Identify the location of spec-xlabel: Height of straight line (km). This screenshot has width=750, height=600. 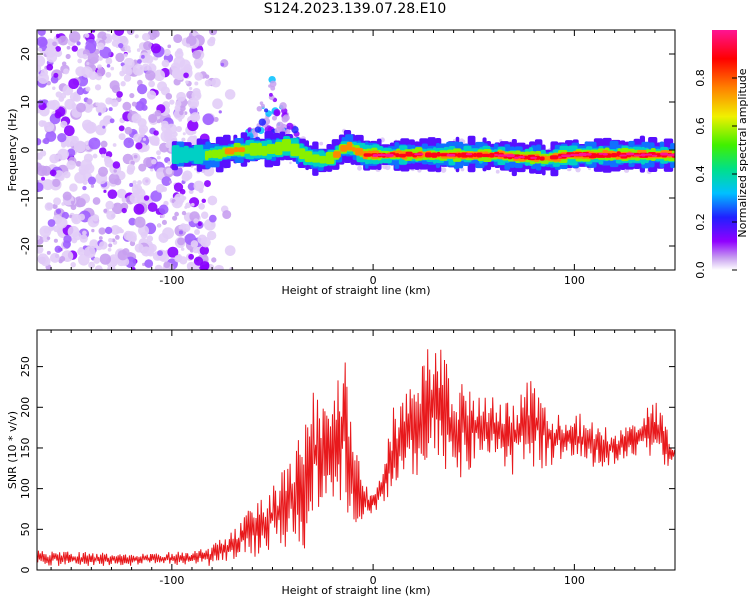
(355, 290).